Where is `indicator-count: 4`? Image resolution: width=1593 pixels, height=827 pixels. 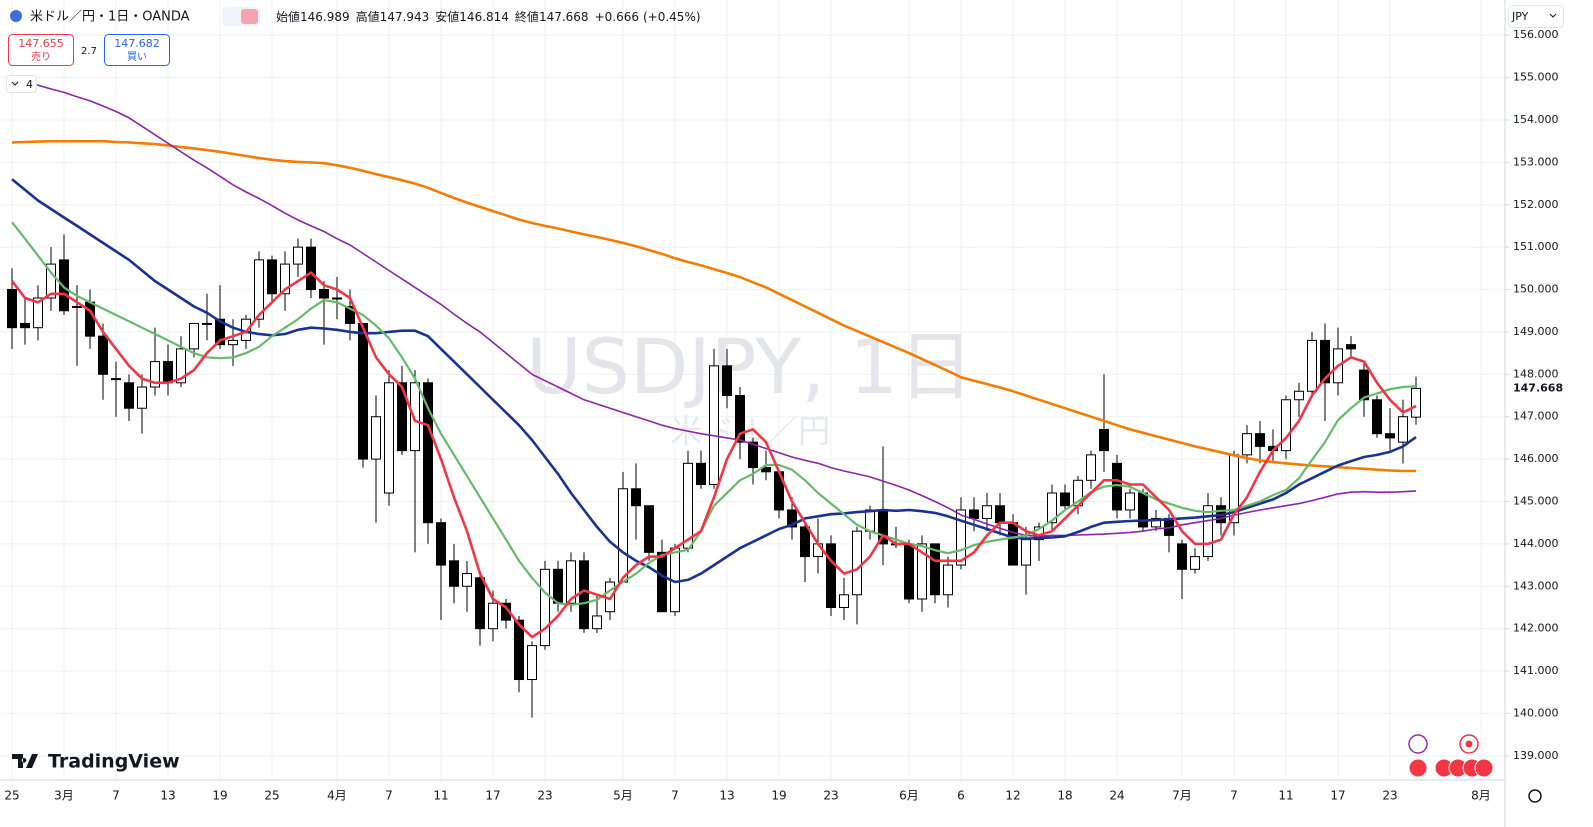 indicator-count: 4 is located at coordinates (29, 84).